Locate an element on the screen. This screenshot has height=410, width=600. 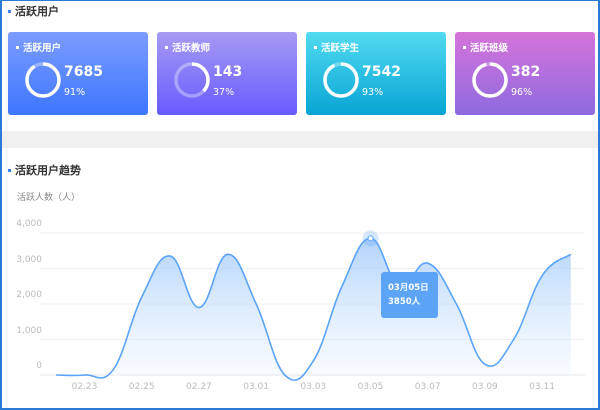
card-title: 活跃学生 is located at coordinates (336, 47).